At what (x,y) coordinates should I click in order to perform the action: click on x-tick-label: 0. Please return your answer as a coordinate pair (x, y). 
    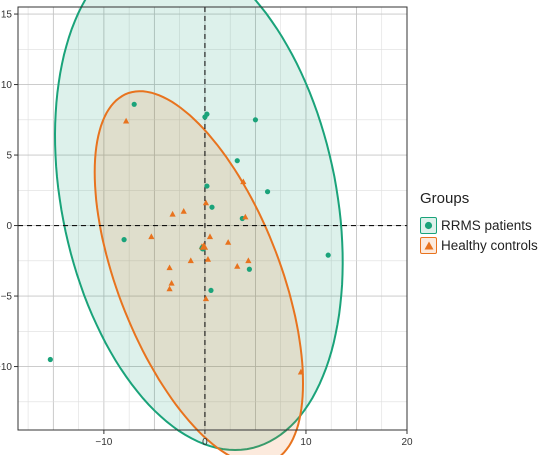
    Looking at the image, I should click on (205, 442).